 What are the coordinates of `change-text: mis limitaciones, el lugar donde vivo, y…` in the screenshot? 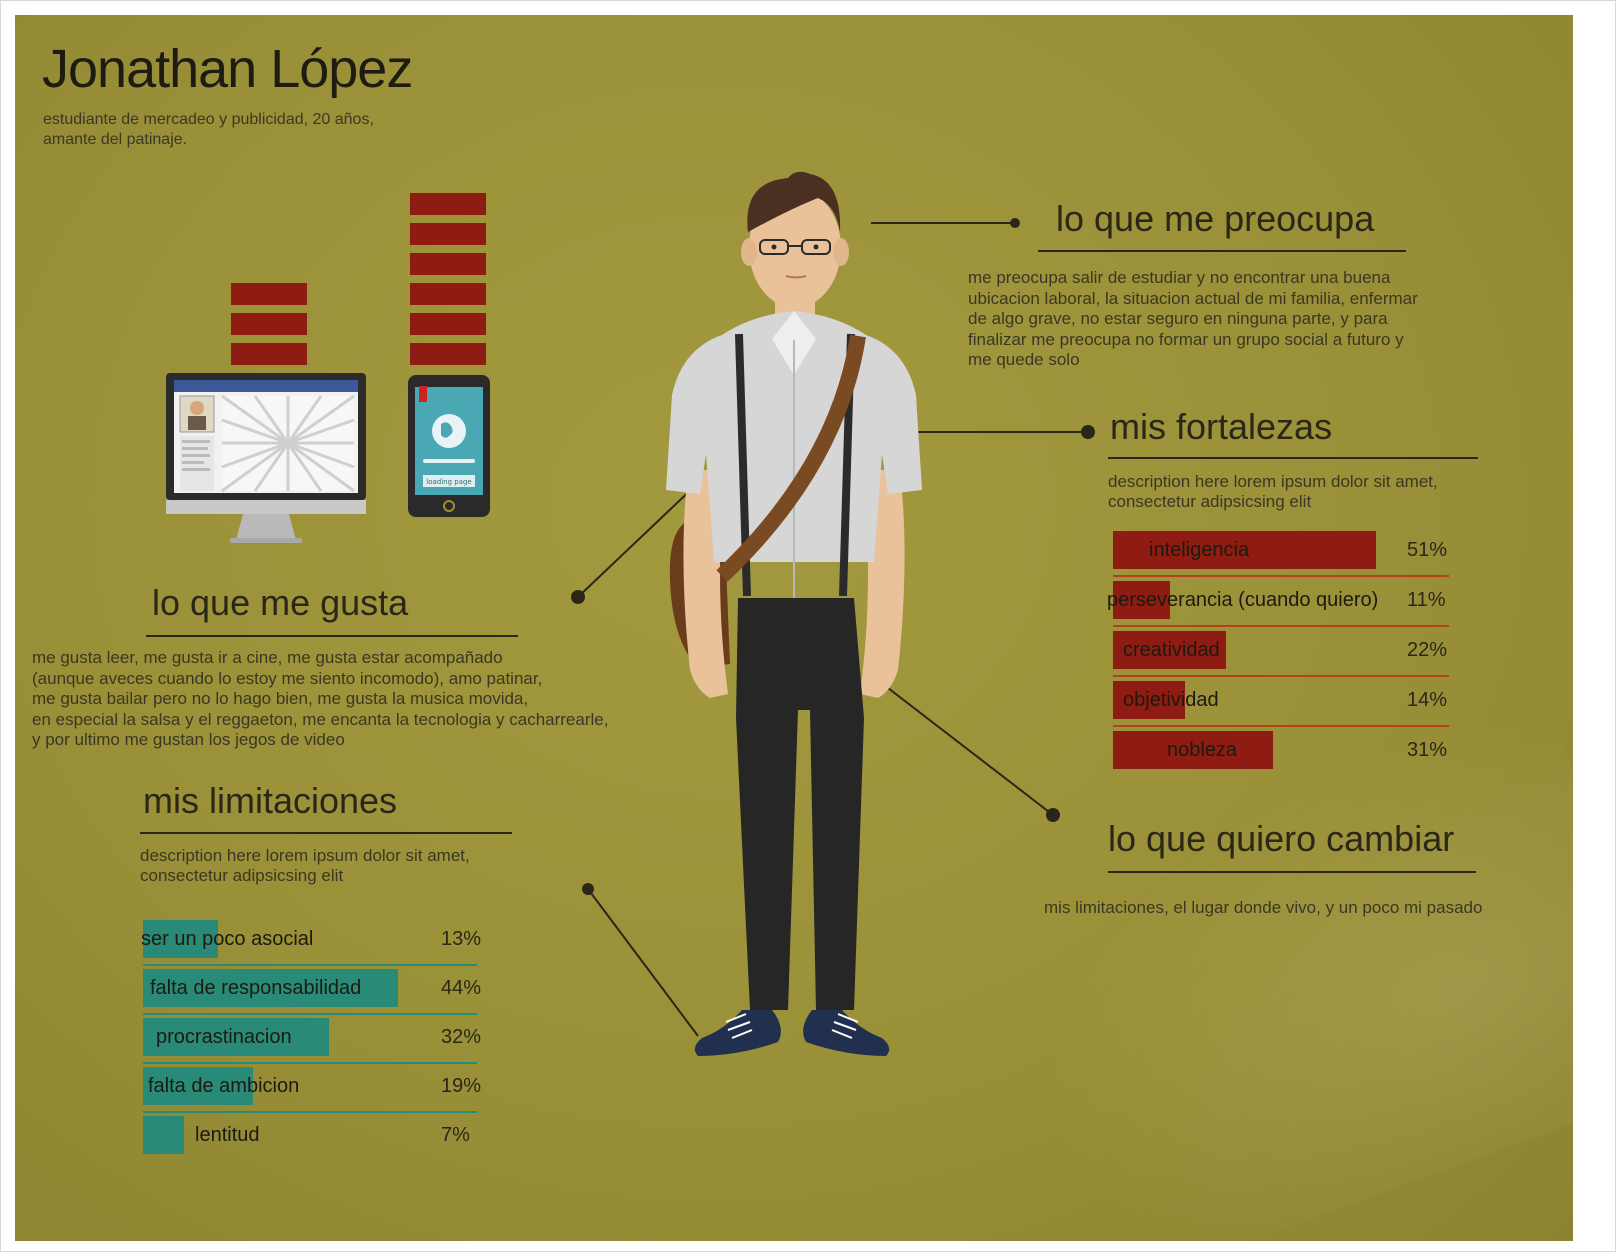 It's located at (1263, 907).